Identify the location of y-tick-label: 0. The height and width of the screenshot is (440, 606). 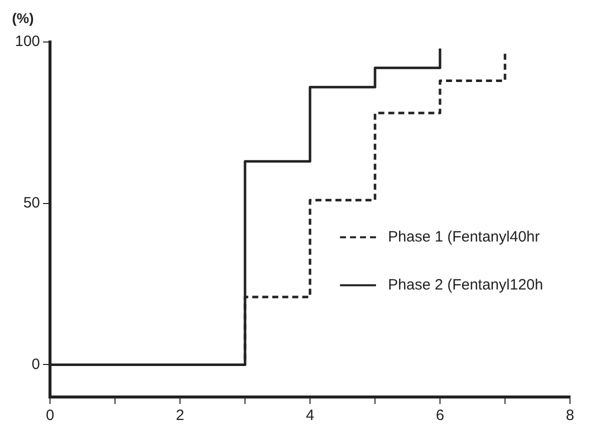
(36, 364).